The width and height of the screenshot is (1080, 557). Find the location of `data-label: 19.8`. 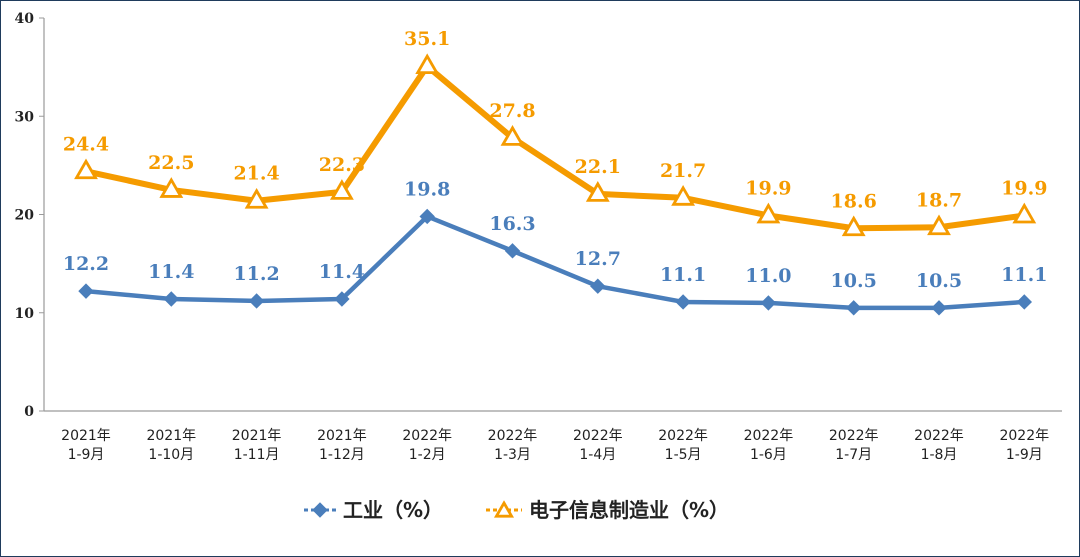

data-label: 19.8 is located at coordinates (427, 189).